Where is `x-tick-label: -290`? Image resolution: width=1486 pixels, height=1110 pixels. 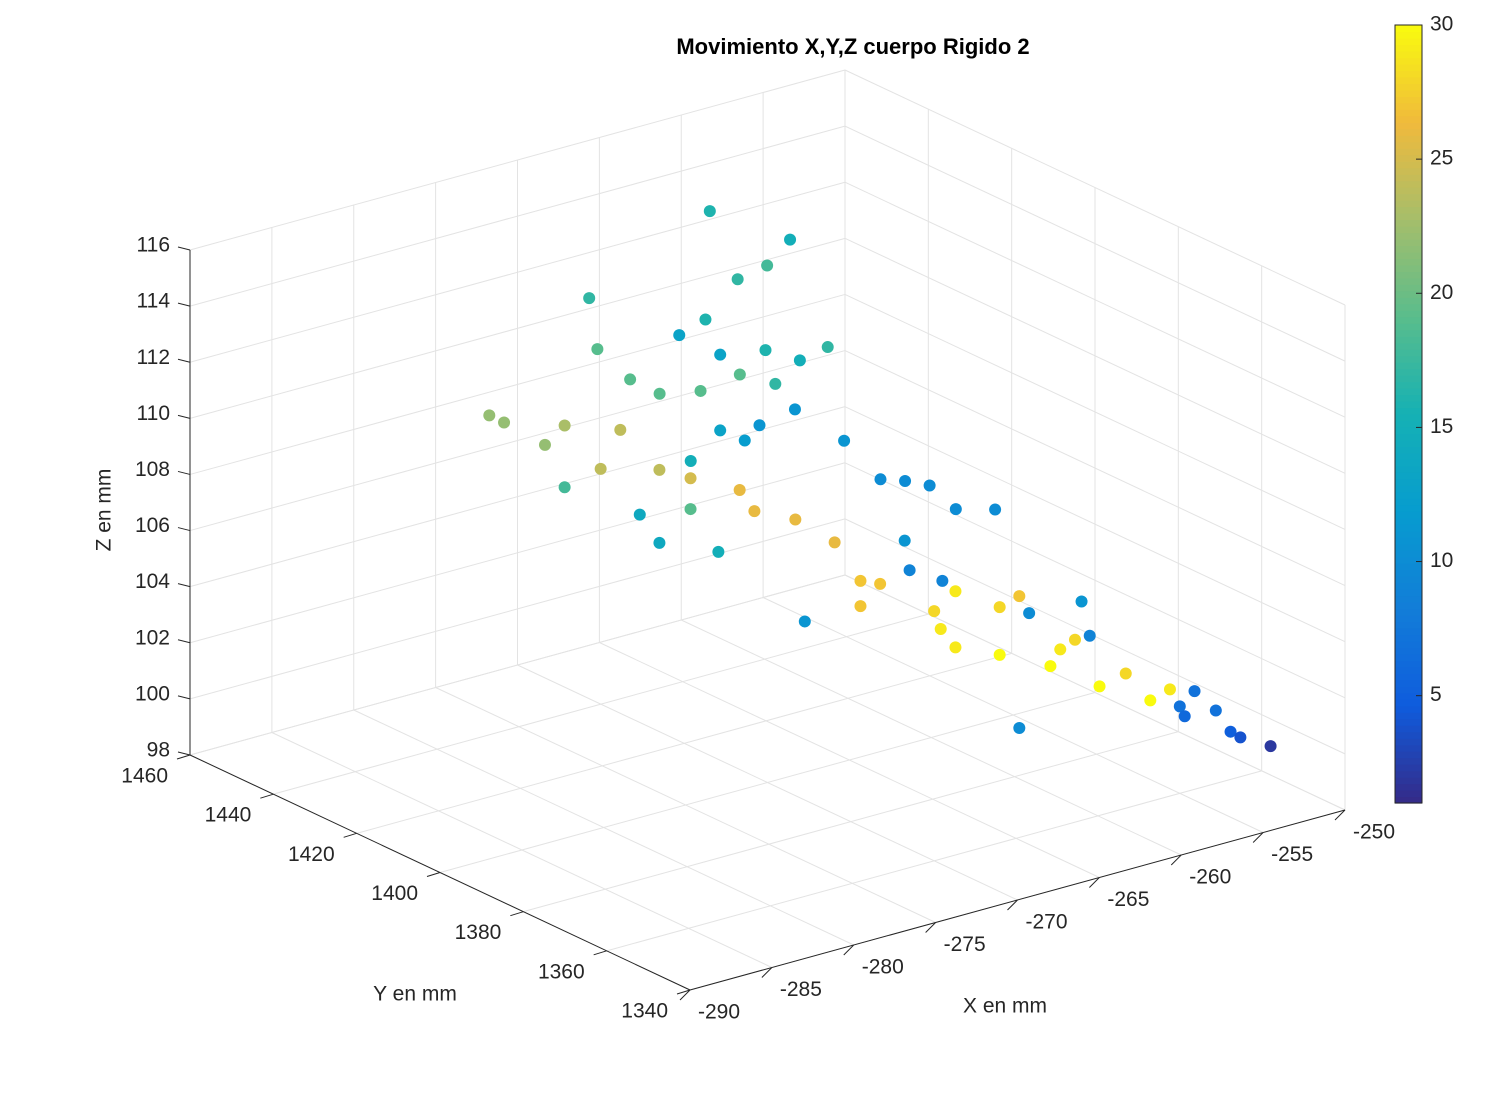 x-tick-label: -290 is located at coordinates (719, 1012).